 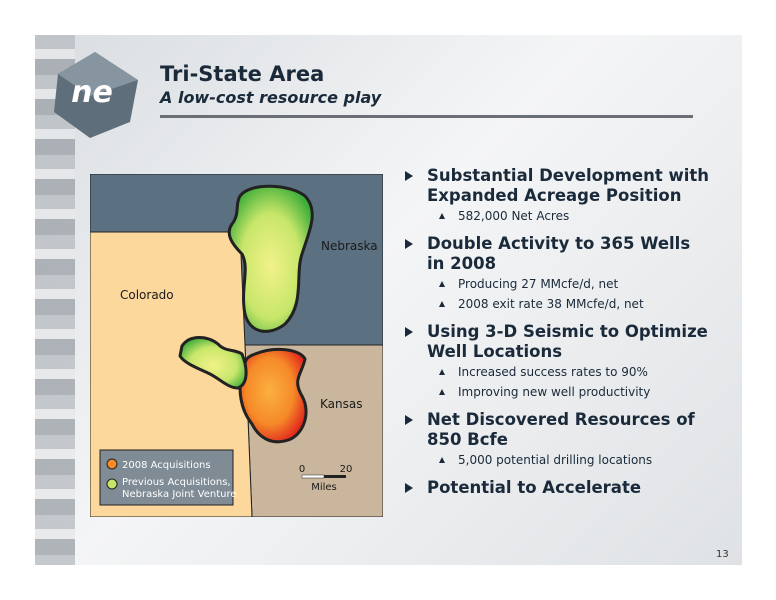 What do you see at coordinates (568, 392) in the screenshot?
I see `sub-bullet: Improving new well productivity` at bounding box center [568, 392].